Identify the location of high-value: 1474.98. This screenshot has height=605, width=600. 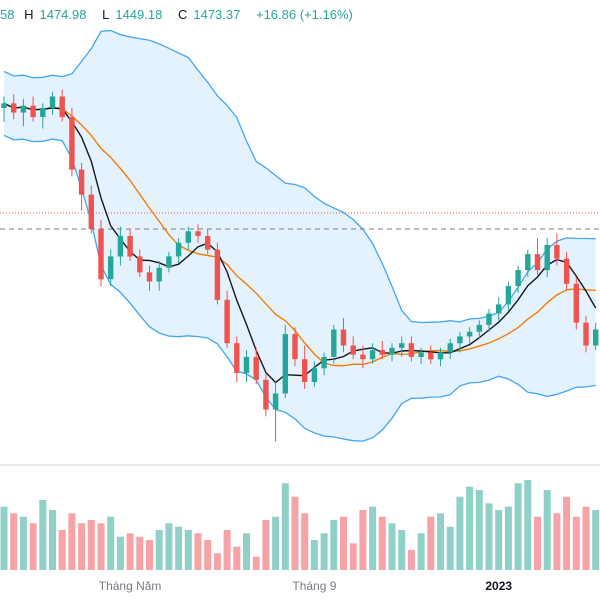
(63, 14).